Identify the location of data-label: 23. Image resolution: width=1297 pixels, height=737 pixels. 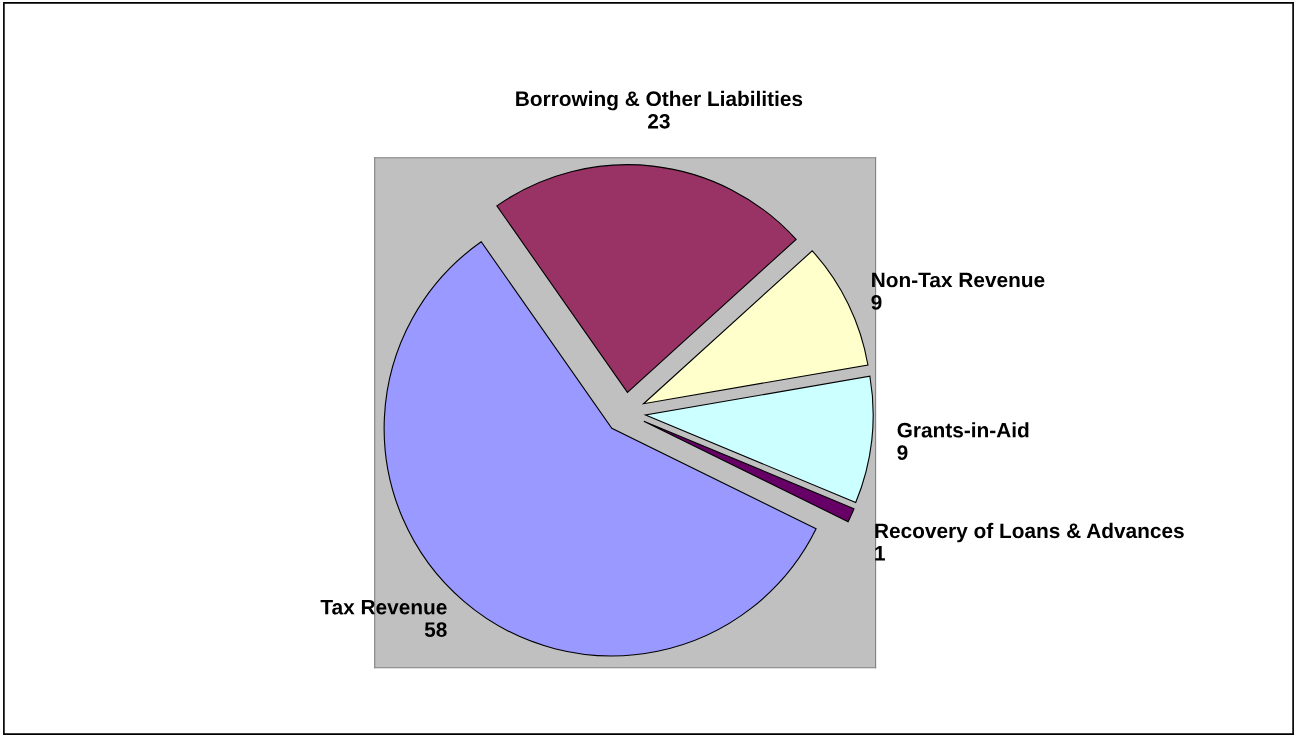
(659, 121).